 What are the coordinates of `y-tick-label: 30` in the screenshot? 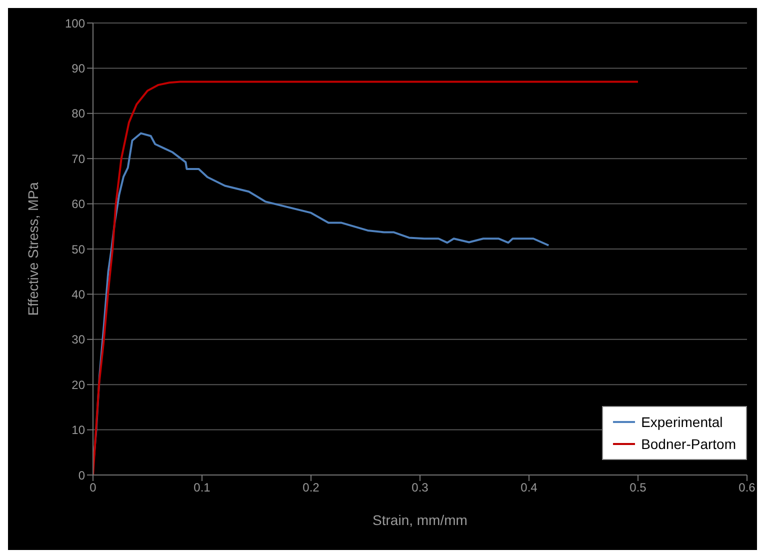 It's located at (79, 339).